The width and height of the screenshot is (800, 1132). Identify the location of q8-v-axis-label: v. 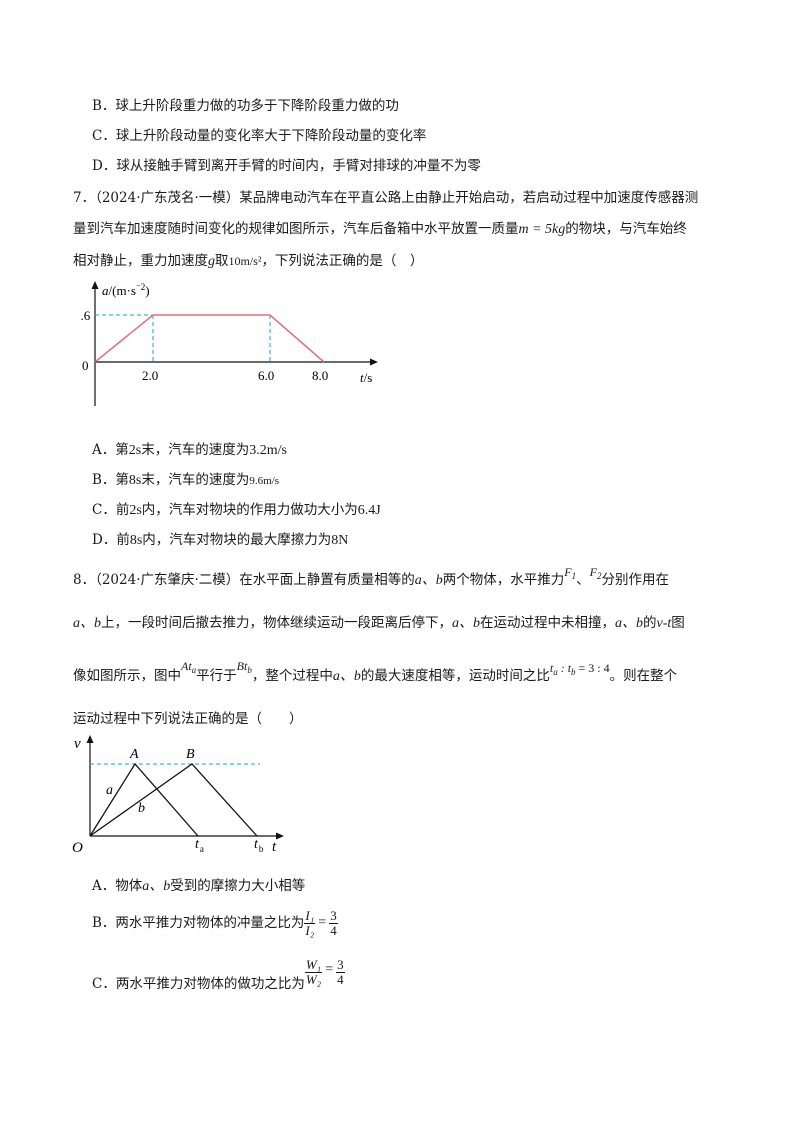
(77, 744).